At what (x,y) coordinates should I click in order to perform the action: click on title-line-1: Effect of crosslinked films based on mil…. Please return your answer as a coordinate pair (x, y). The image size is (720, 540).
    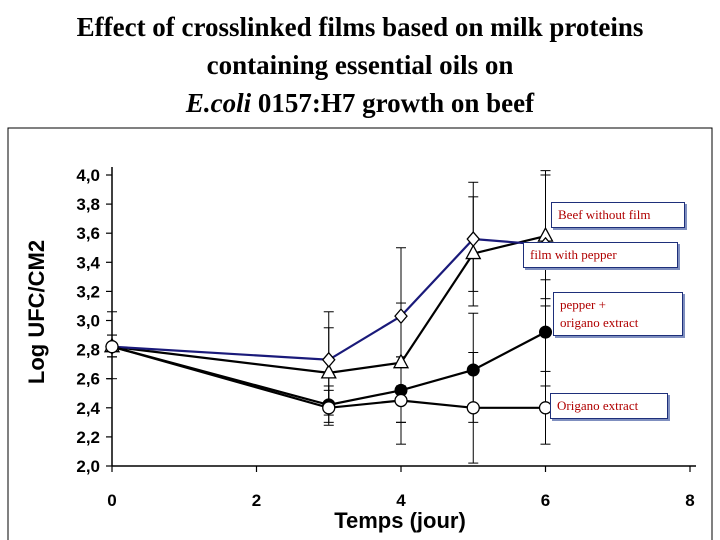
    Looking at the image, I should click on (360, 27).